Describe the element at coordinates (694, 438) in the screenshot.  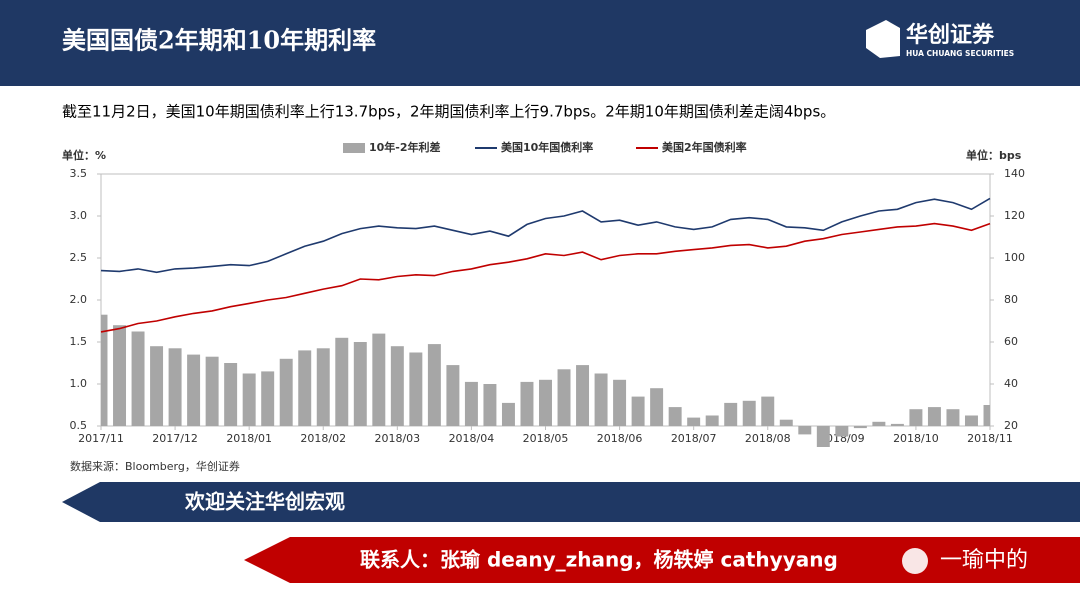
I see `x-tick-label: 2018/07` at that location.